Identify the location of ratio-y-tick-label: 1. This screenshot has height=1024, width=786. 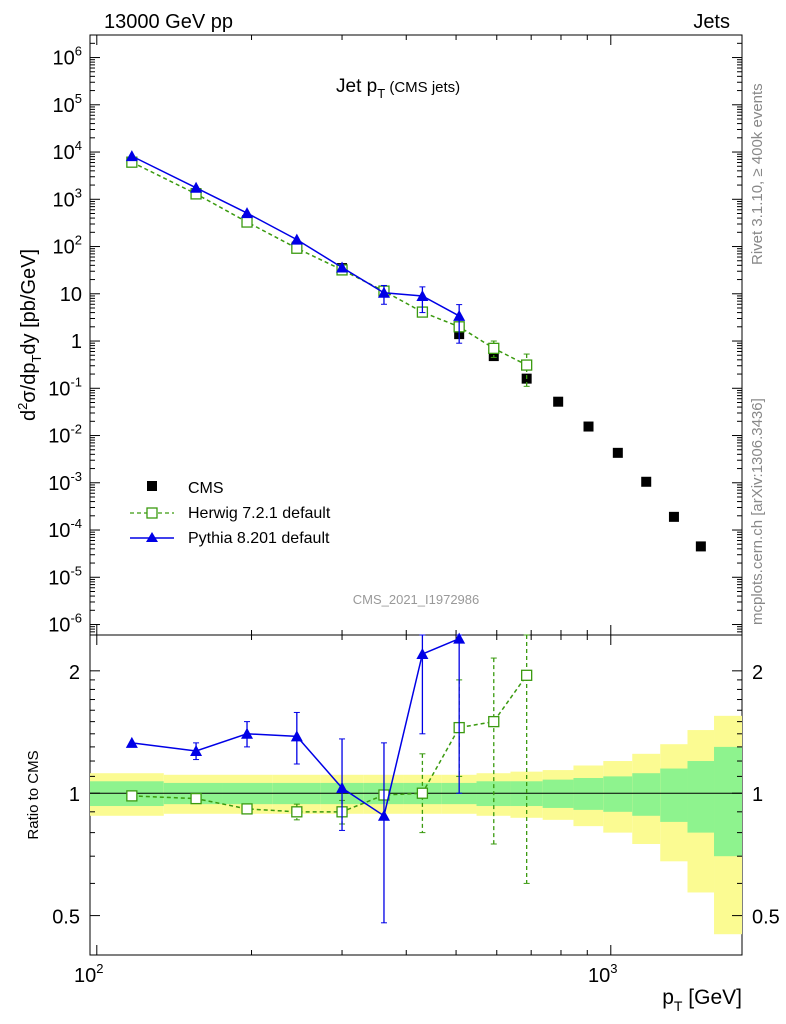
(74, 795).